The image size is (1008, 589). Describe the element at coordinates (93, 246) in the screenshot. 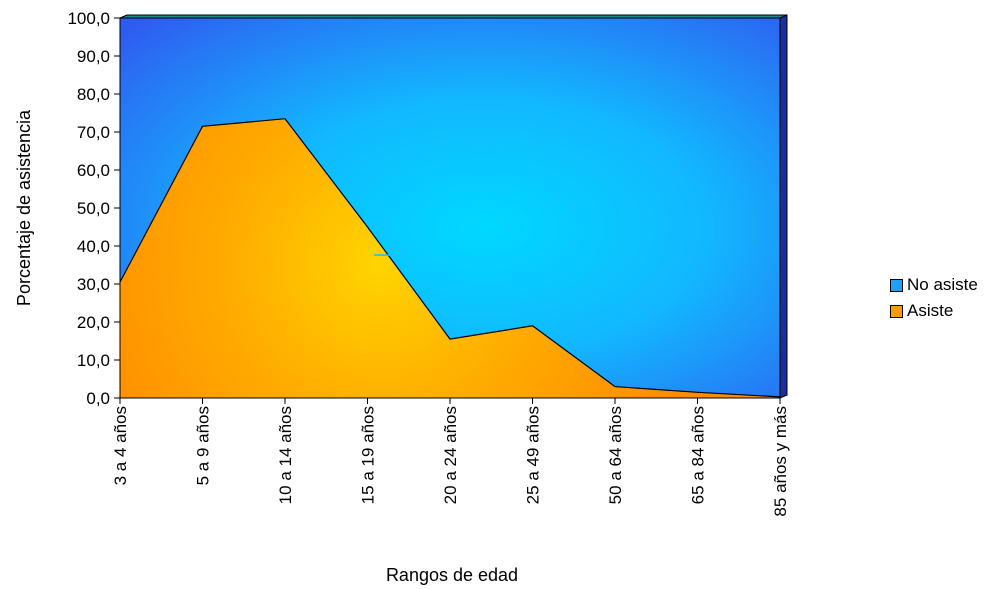

I see `y-tick-label: 40,0` at that location.